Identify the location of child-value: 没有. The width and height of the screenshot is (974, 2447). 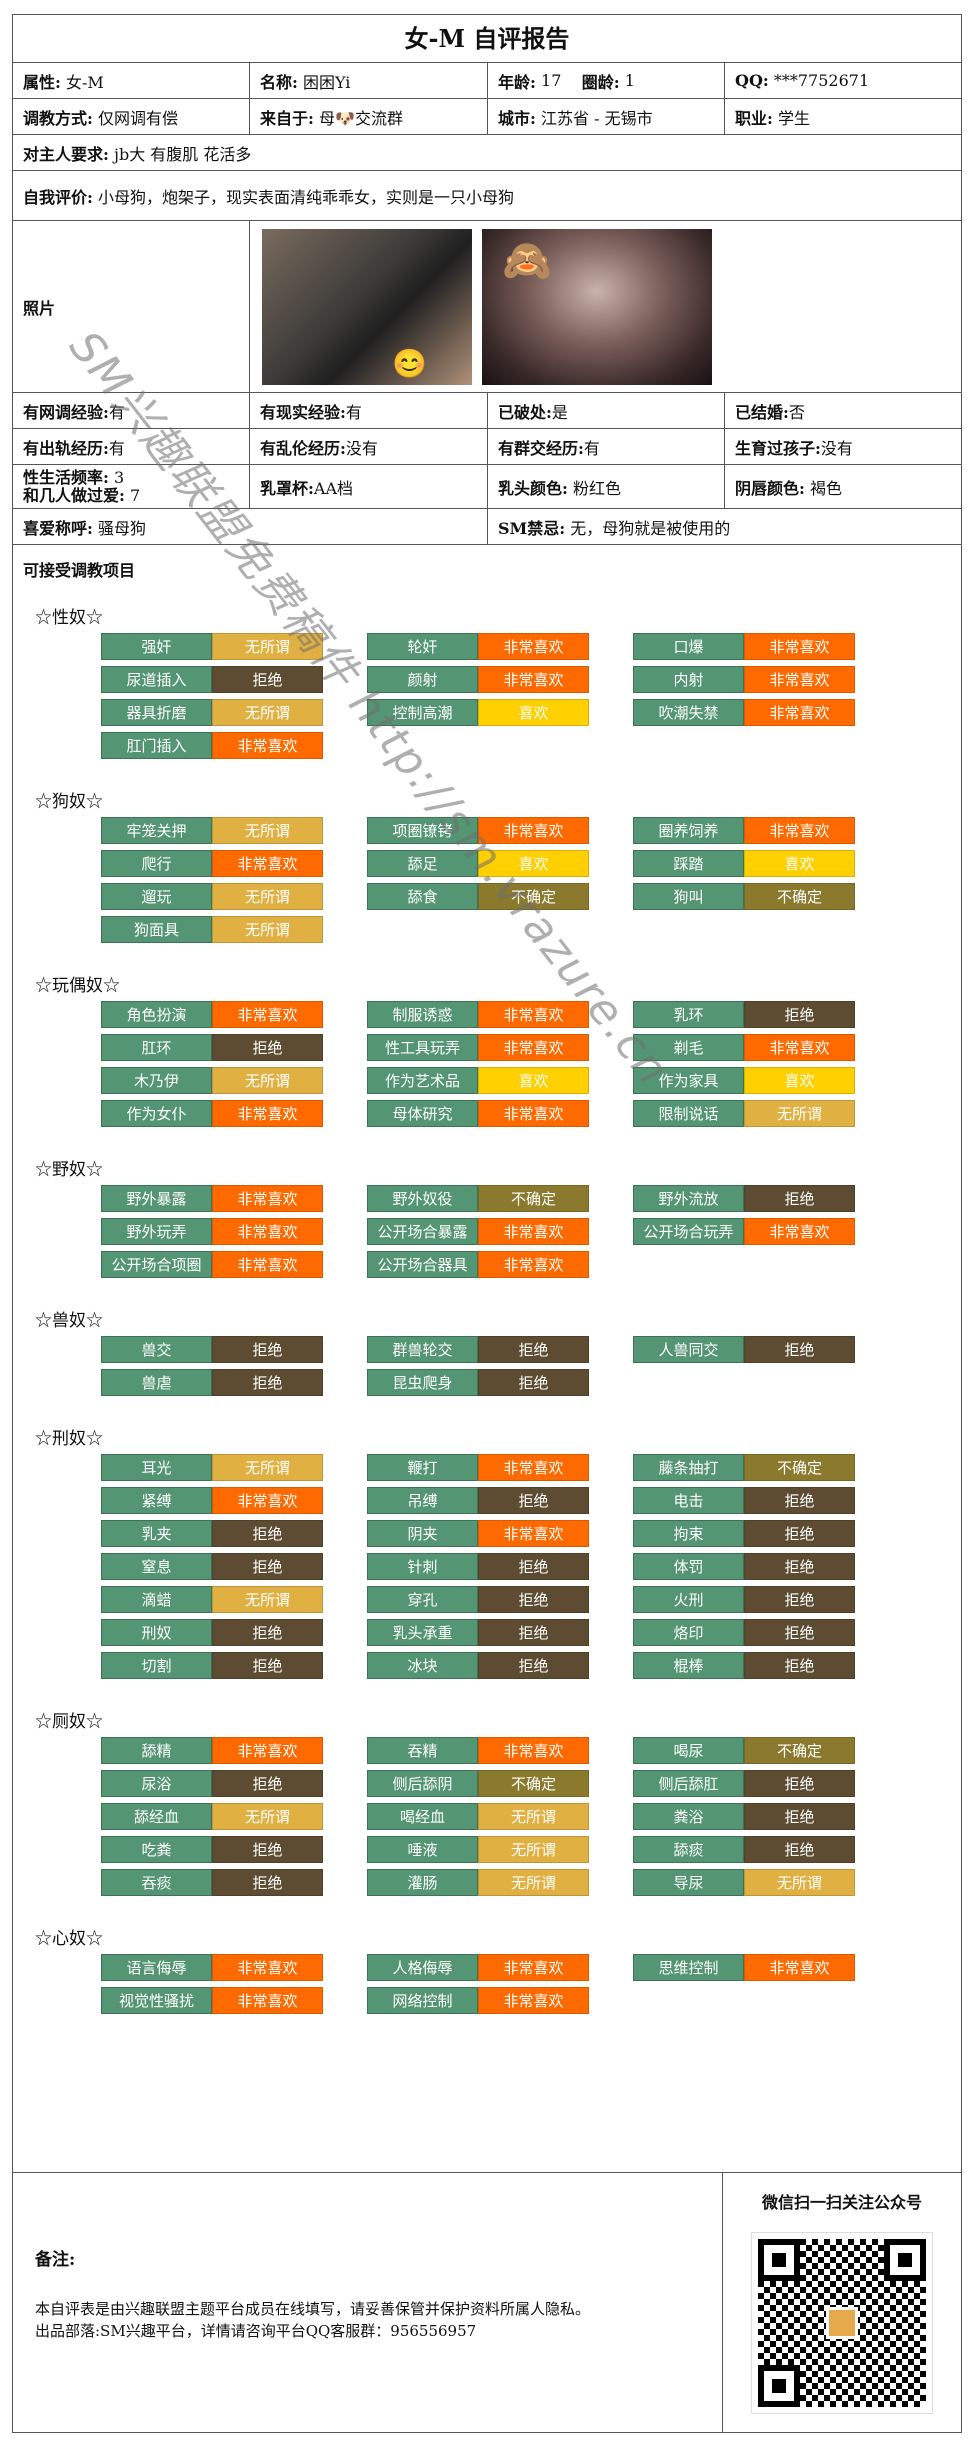
(836, 448).